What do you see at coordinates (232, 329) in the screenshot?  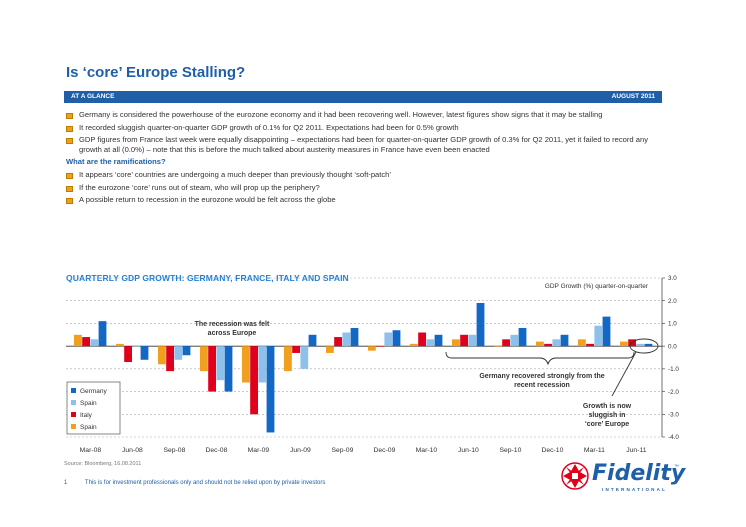 I see `recession-annotation-line1: The recession was felt across Europe` at bounding box center [232, 329].